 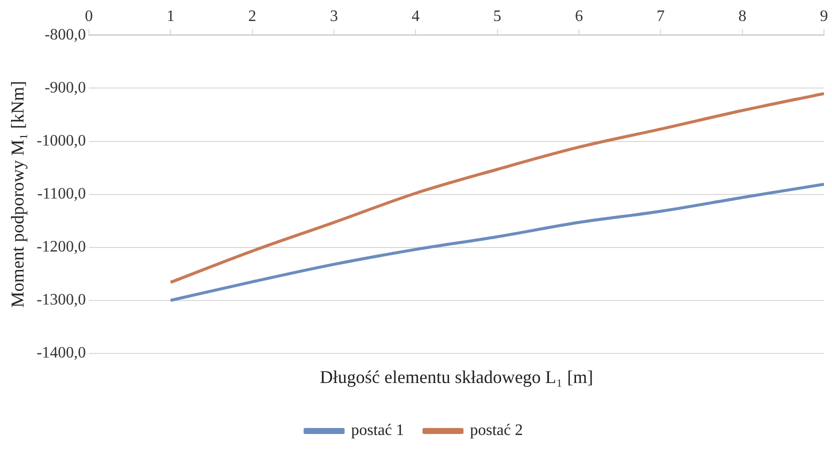 What do you see at coordinates (824, 16) in the screenshot?
I see `x-tick-label: 9` at bounding box center [824, 16].